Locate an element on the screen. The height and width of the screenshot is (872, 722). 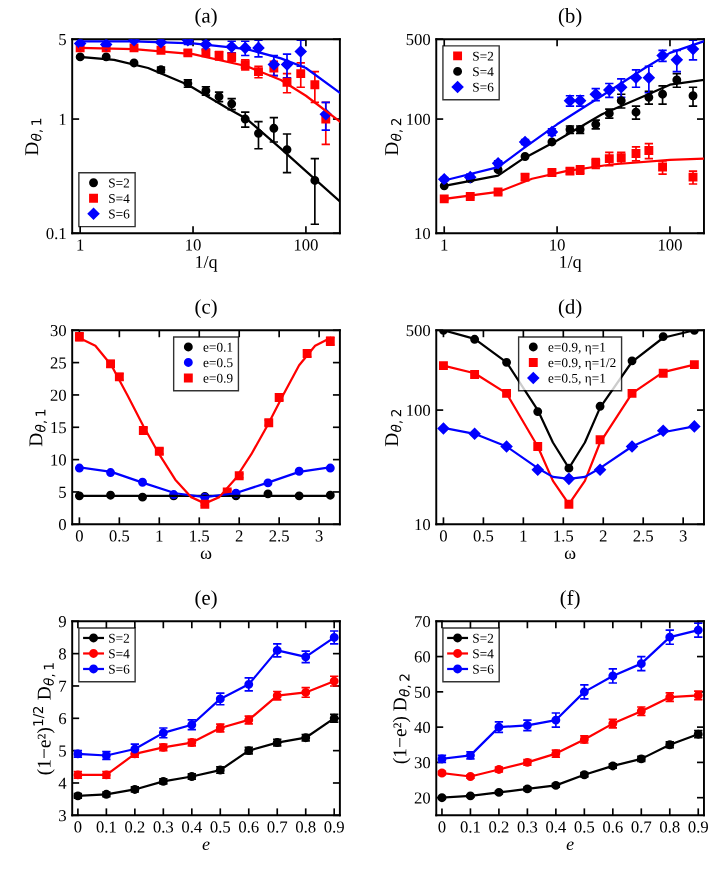
chart-title: (c) is located at coordinates (206, 309).